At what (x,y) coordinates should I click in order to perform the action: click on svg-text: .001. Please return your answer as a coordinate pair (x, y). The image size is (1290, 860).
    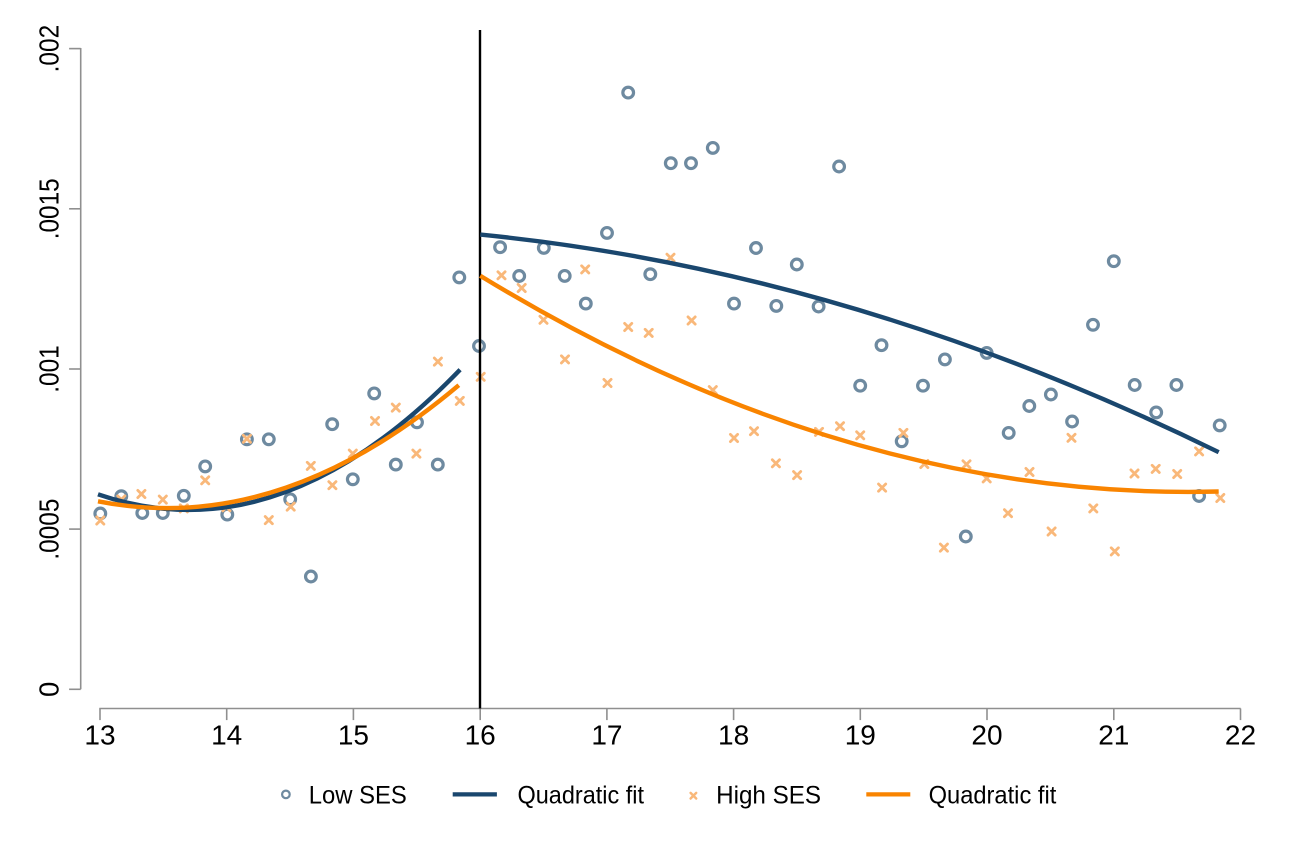
    Looking at the image, I should click on (48, 369).